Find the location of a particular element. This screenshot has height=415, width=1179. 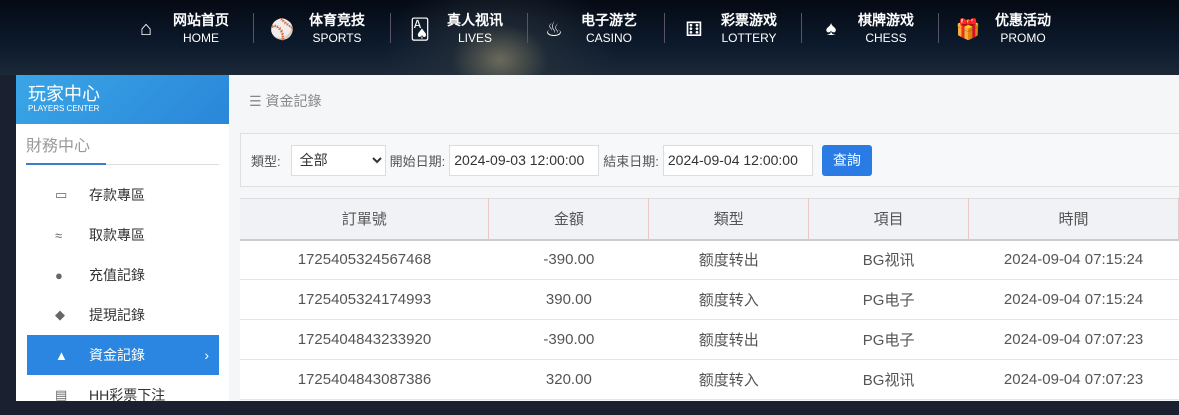

type-label: 類型: is located at coordinates (266, 161).